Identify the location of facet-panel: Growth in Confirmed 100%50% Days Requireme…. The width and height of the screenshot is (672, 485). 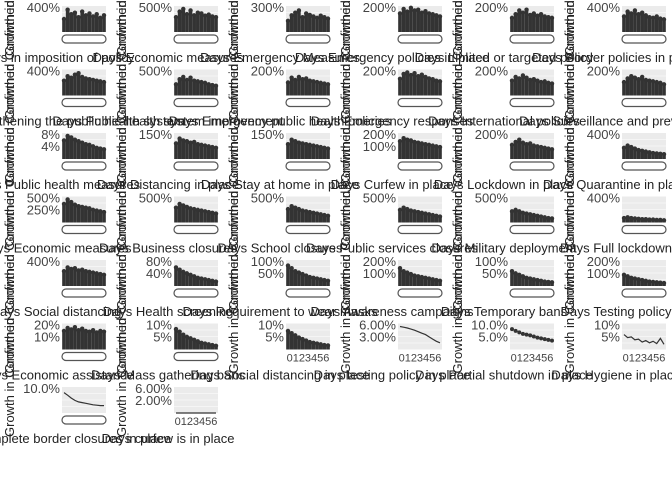
(280, 255).